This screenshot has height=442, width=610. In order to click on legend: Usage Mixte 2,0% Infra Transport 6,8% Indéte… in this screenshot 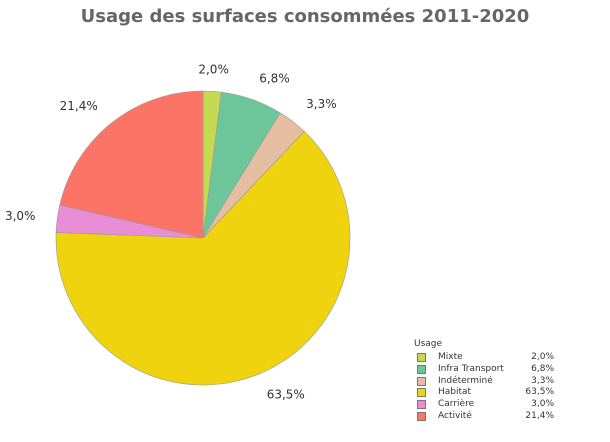, I will do `click(484, 381)`.